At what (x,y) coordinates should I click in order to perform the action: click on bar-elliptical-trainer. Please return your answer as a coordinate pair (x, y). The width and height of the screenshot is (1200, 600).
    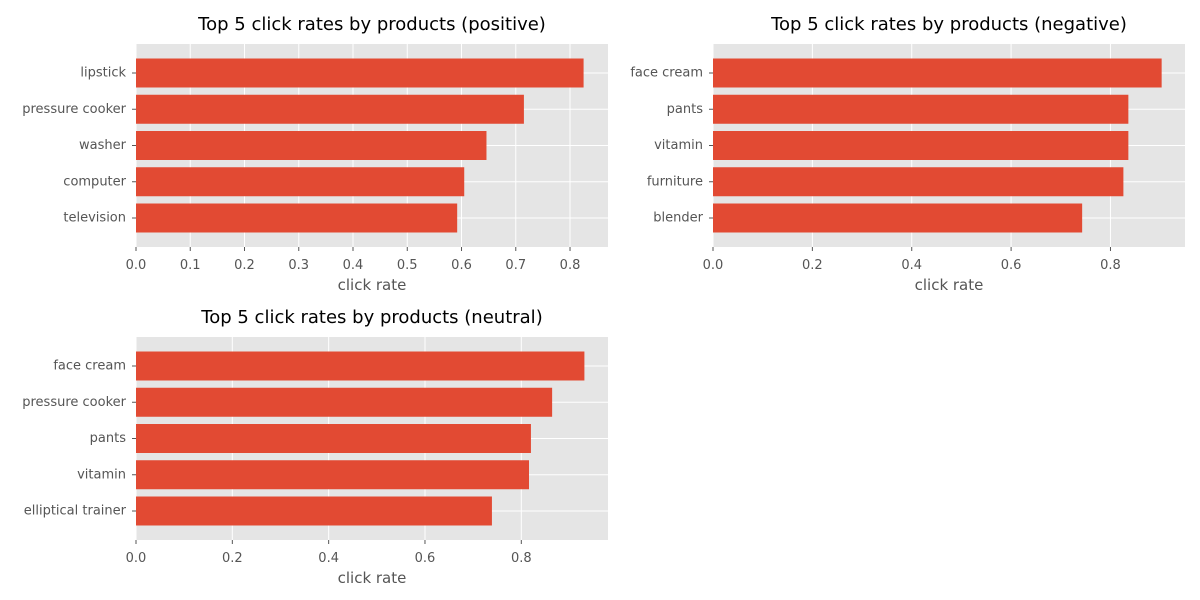
    Looking at the image, I should click on (314, 511).